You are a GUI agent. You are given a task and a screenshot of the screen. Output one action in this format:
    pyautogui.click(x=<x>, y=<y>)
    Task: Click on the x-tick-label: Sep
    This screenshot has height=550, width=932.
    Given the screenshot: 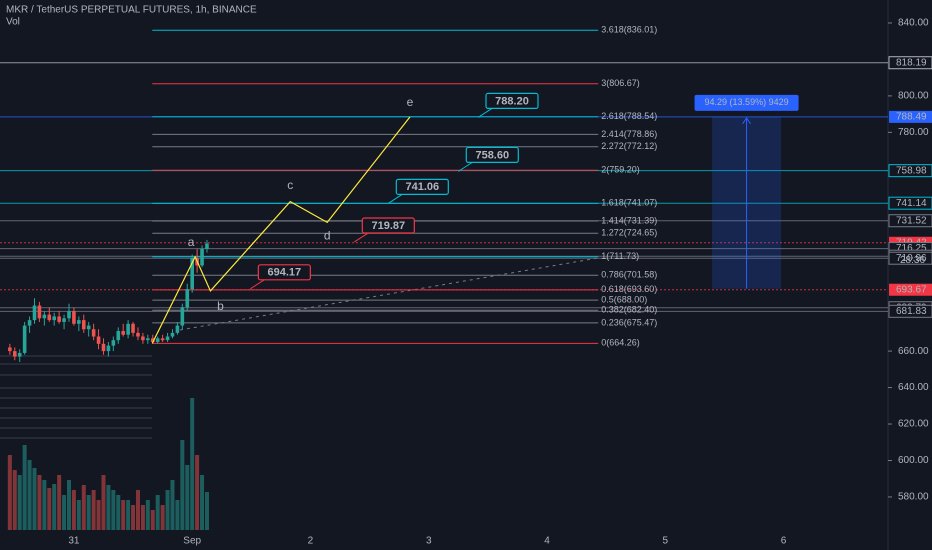 What is the action you would take?
    pyautogui.click(x=192, y=541)
    